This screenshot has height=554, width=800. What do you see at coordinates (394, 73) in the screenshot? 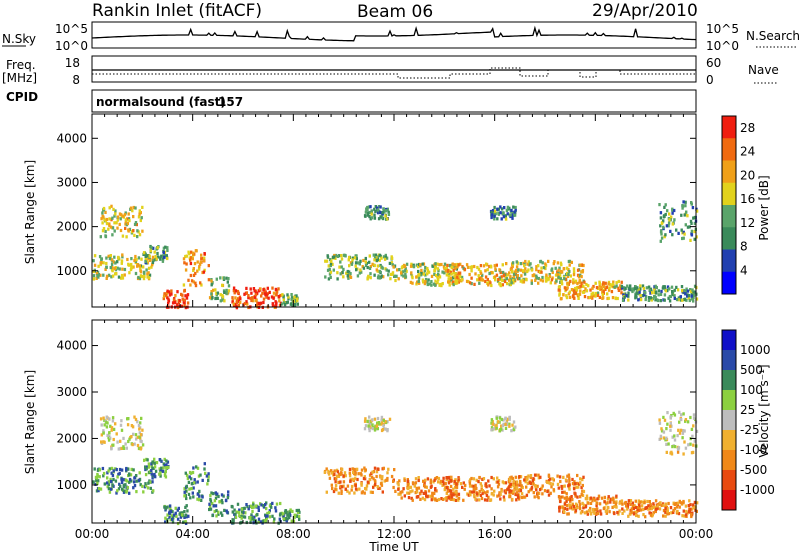
I see `nave-series-line` at bounding box center [394, 73].